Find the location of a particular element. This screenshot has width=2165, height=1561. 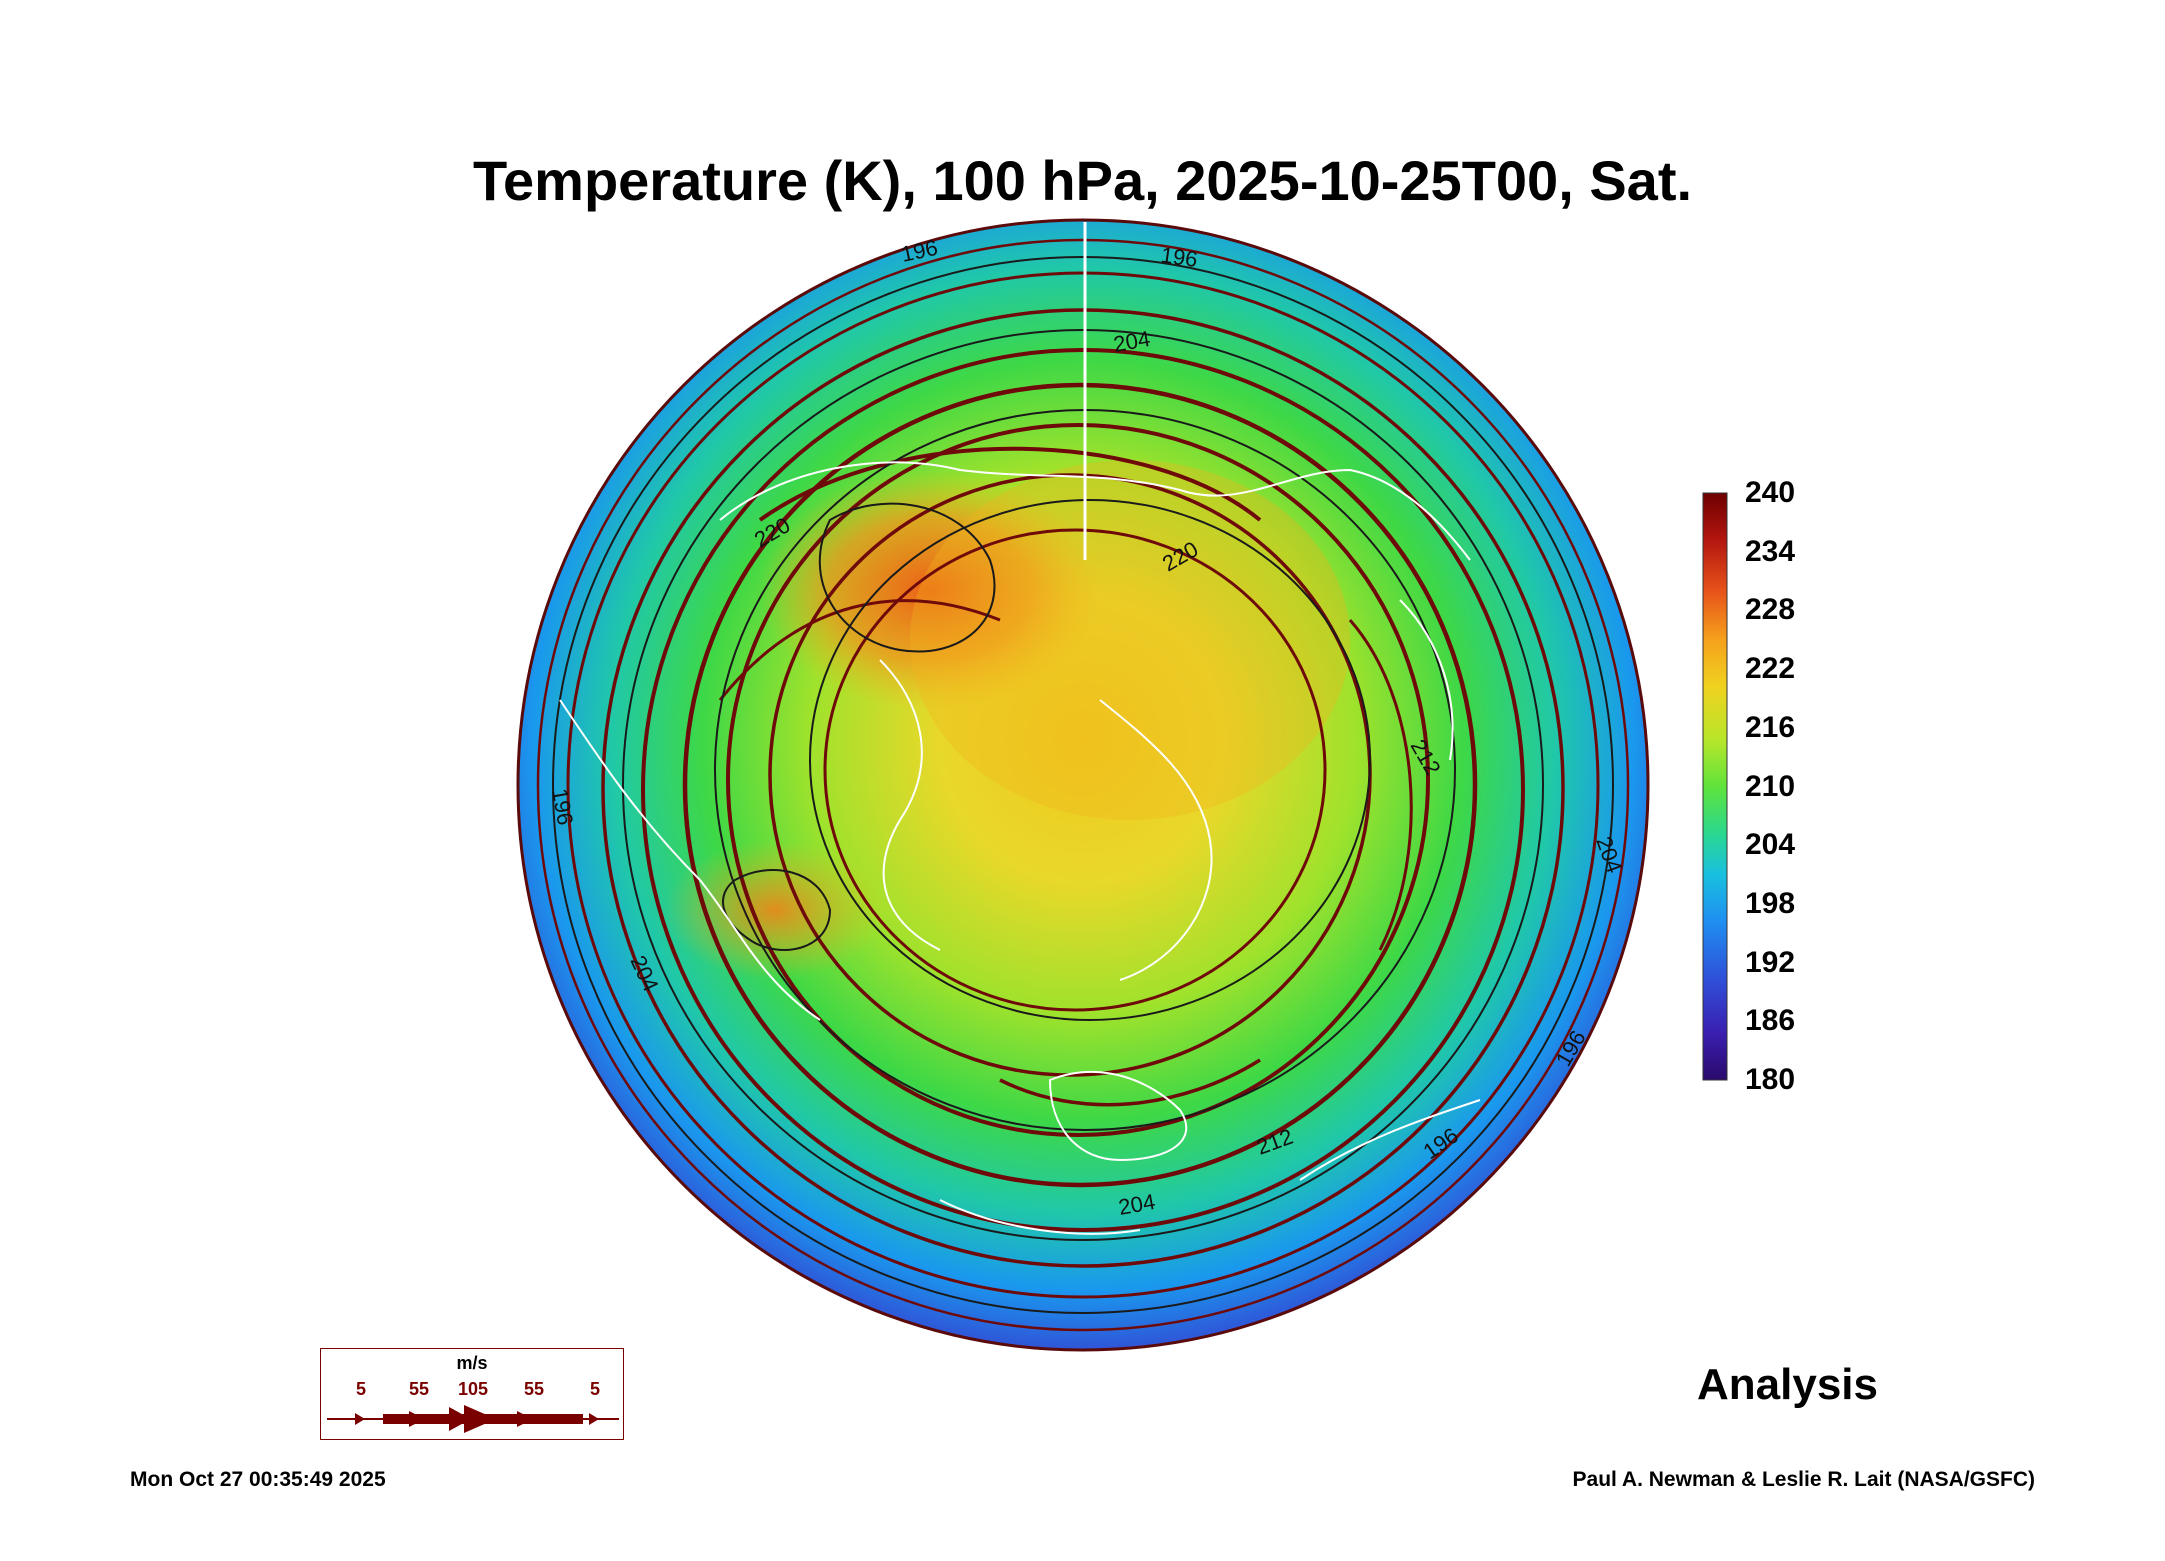

colorbar-tick-label: 186 is located at coordinates (1770, 1021).